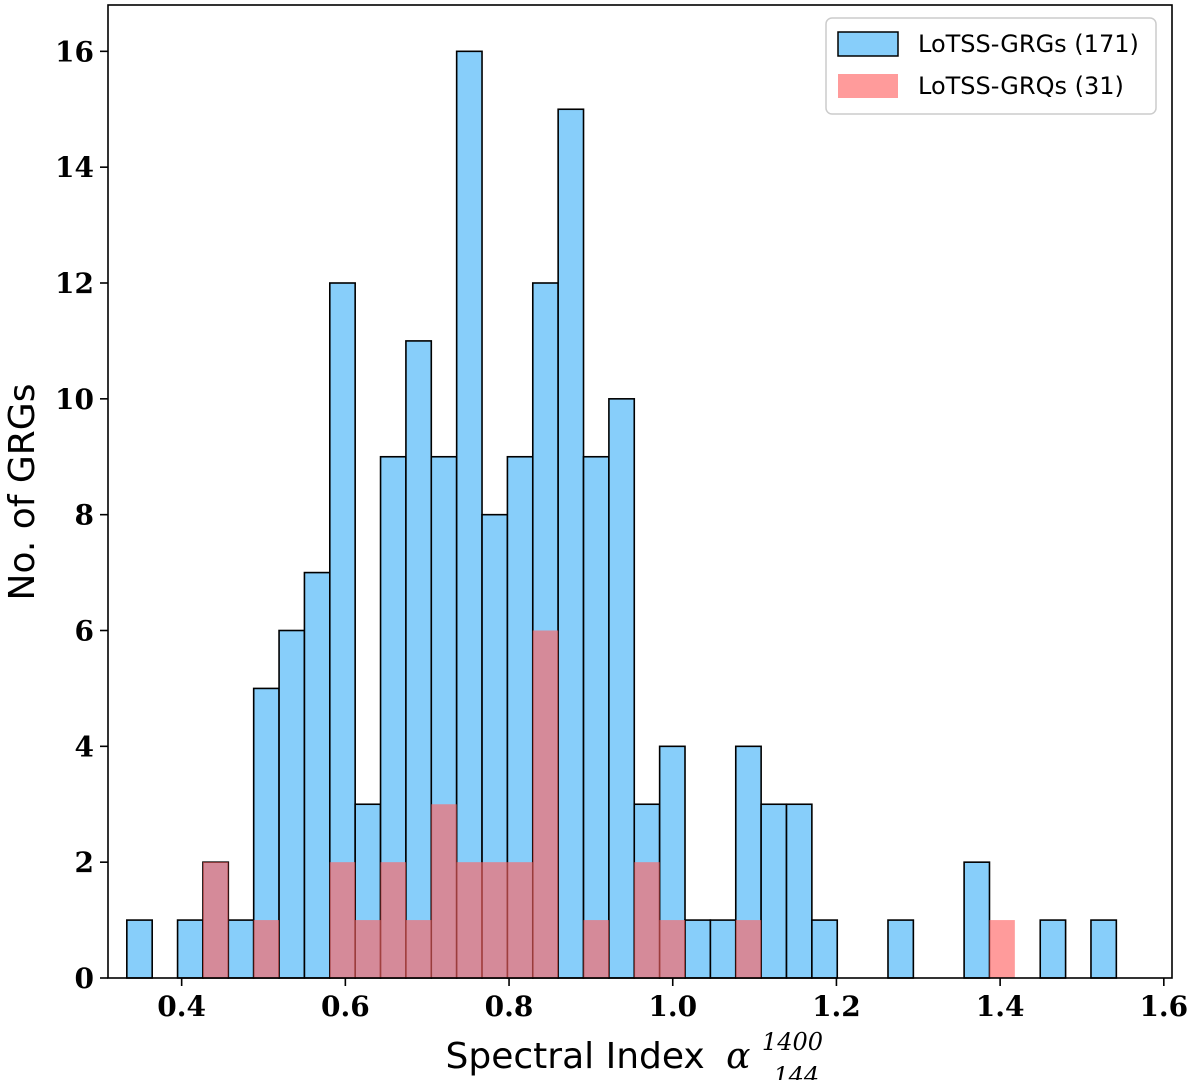 This screenshot has height=1080, width=1200. I want to click on x-tick-label-5: 1.4, so click(1000, 1006).